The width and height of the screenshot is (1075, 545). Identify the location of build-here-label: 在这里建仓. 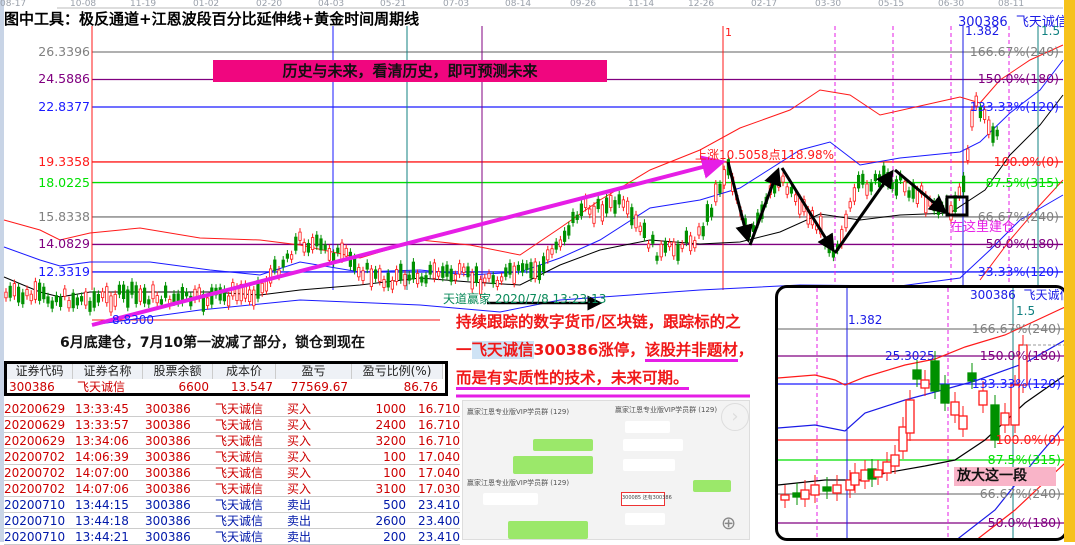
(983, 227).